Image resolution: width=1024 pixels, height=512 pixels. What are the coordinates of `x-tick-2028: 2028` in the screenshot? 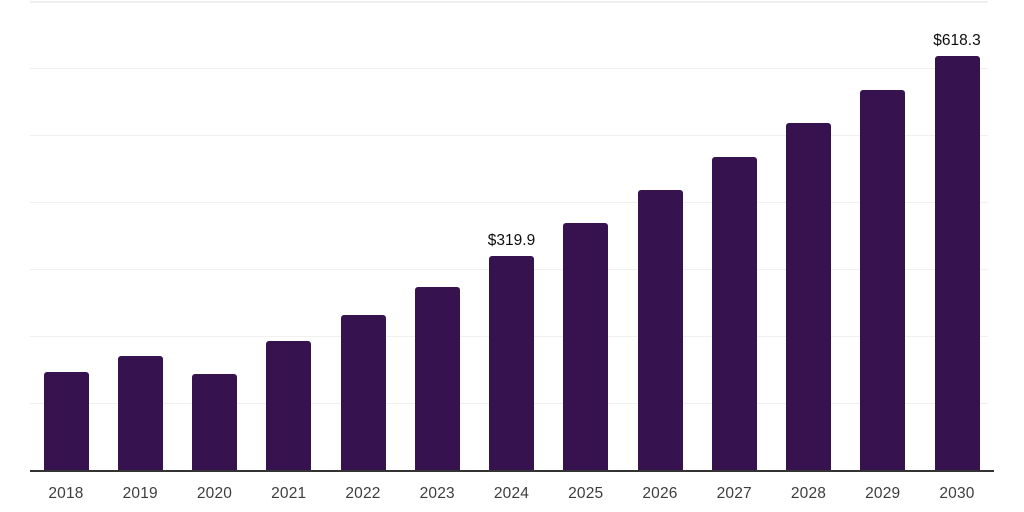 It's located at (808, 493).